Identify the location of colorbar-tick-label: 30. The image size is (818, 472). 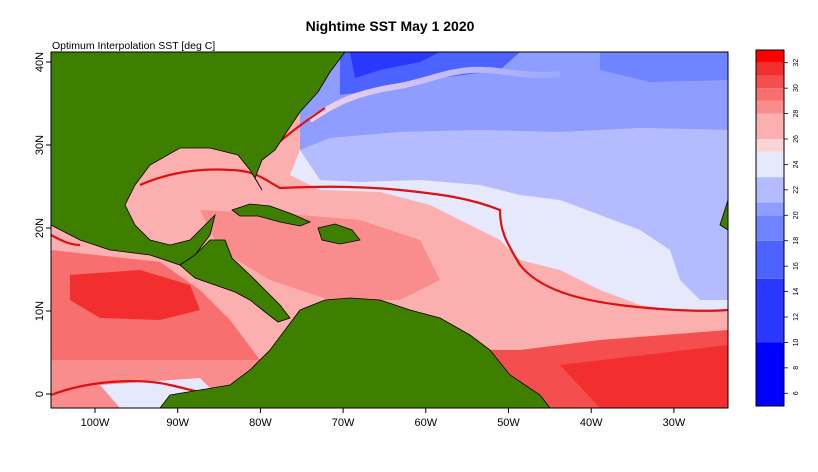
(796, 88).